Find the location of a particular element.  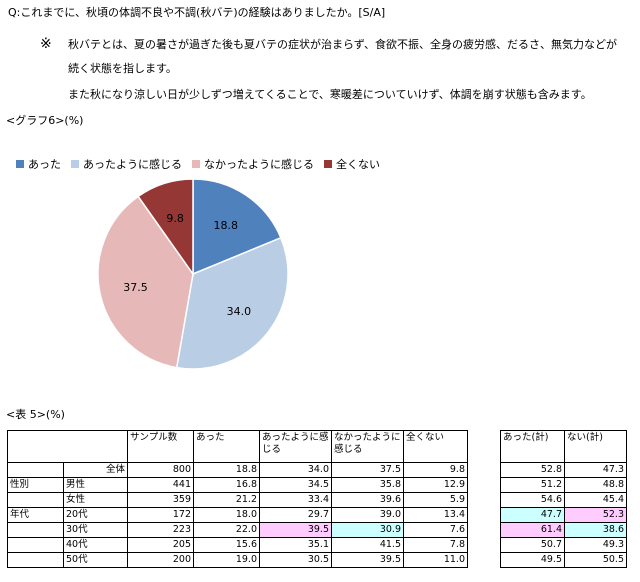

pie-slice-atta-you-ni-kanjiru is located at coordinates (232, 303).